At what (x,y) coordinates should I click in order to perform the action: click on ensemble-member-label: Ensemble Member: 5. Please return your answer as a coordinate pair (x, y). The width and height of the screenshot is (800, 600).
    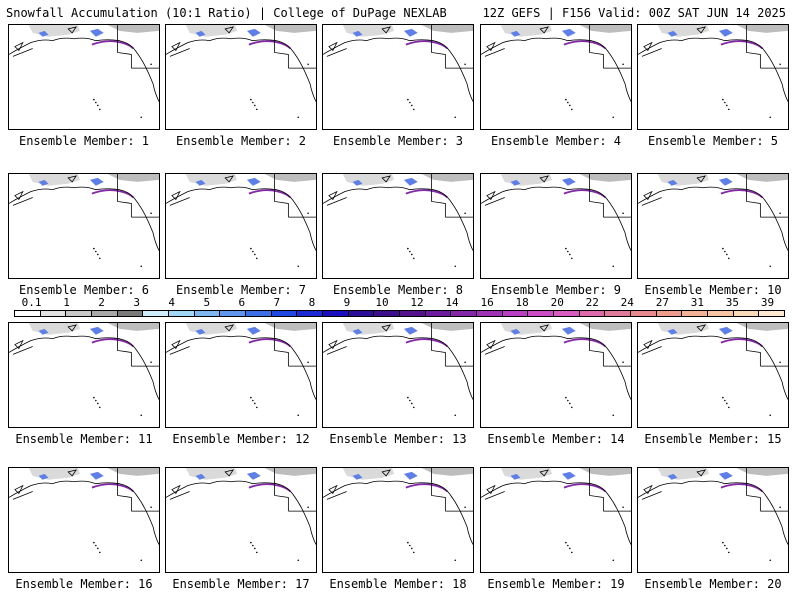
    Looking at the image, I should click on (713, 141).